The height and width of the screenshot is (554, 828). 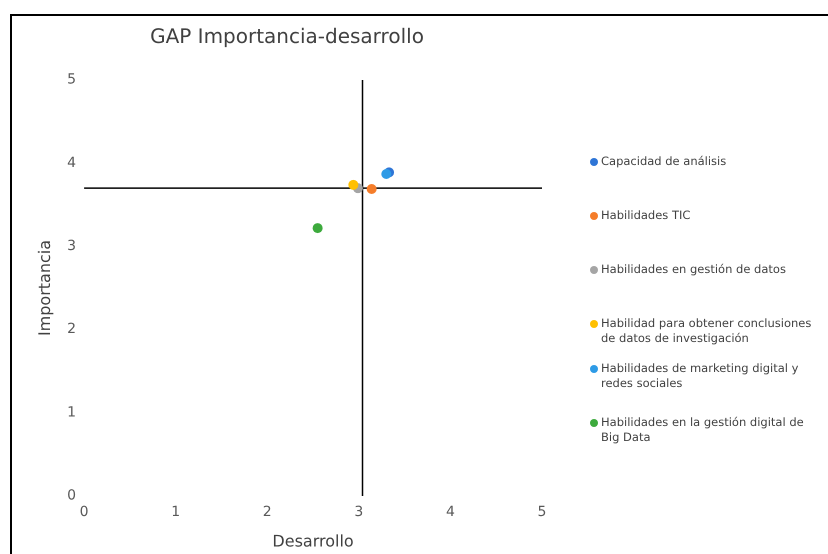 I want to click on y-tick-label: 1, so click(x=71, y=412).